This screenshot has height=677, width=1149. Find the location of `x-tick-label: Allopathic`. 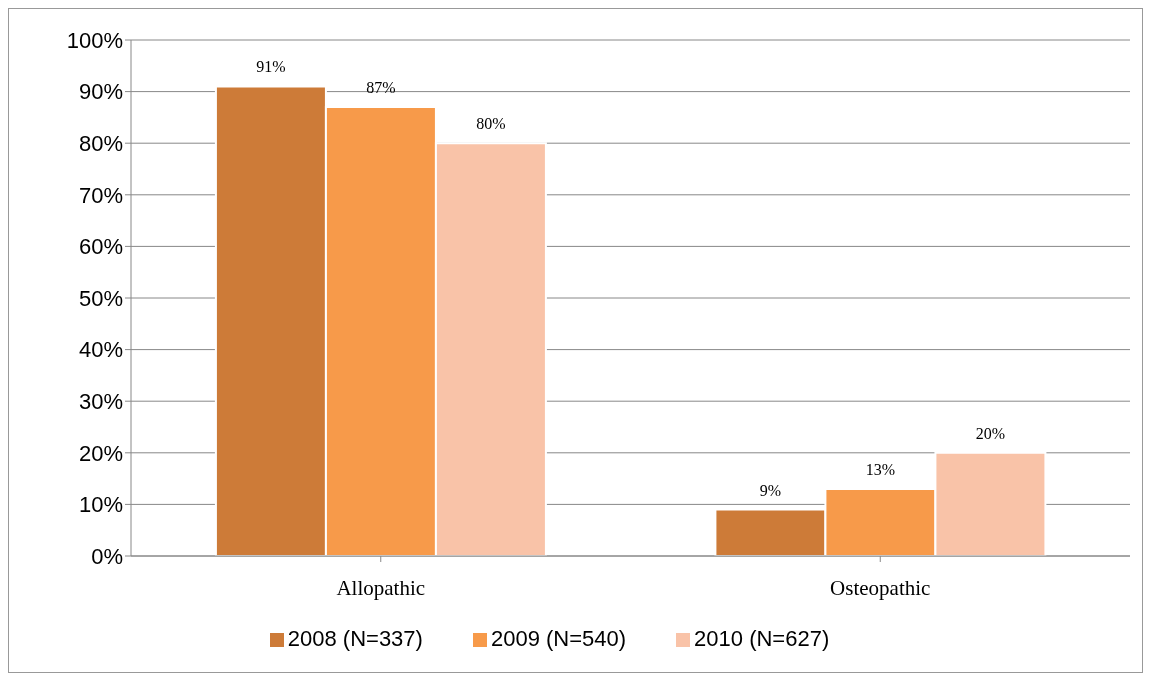

x-tick-label: Allopathic is located at coordinates (381, 587).